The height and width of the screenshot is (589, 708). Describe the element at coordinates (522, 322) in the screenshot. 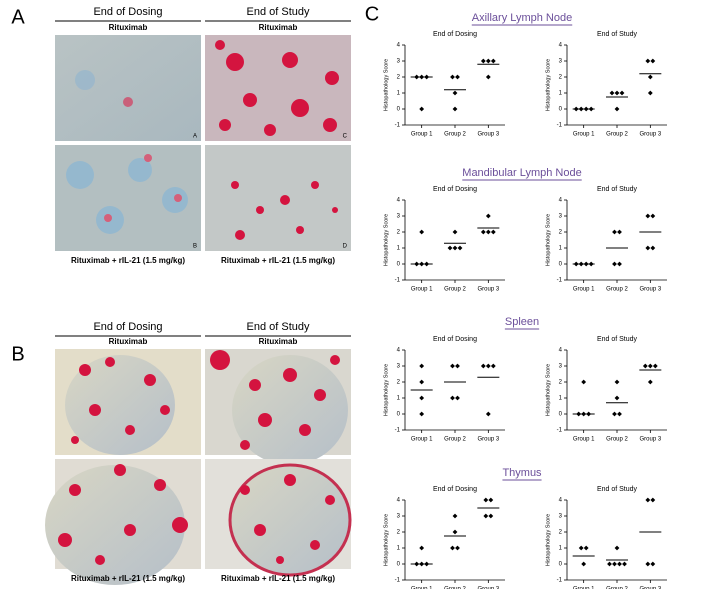

I see `section-title: Spleen` at that location.